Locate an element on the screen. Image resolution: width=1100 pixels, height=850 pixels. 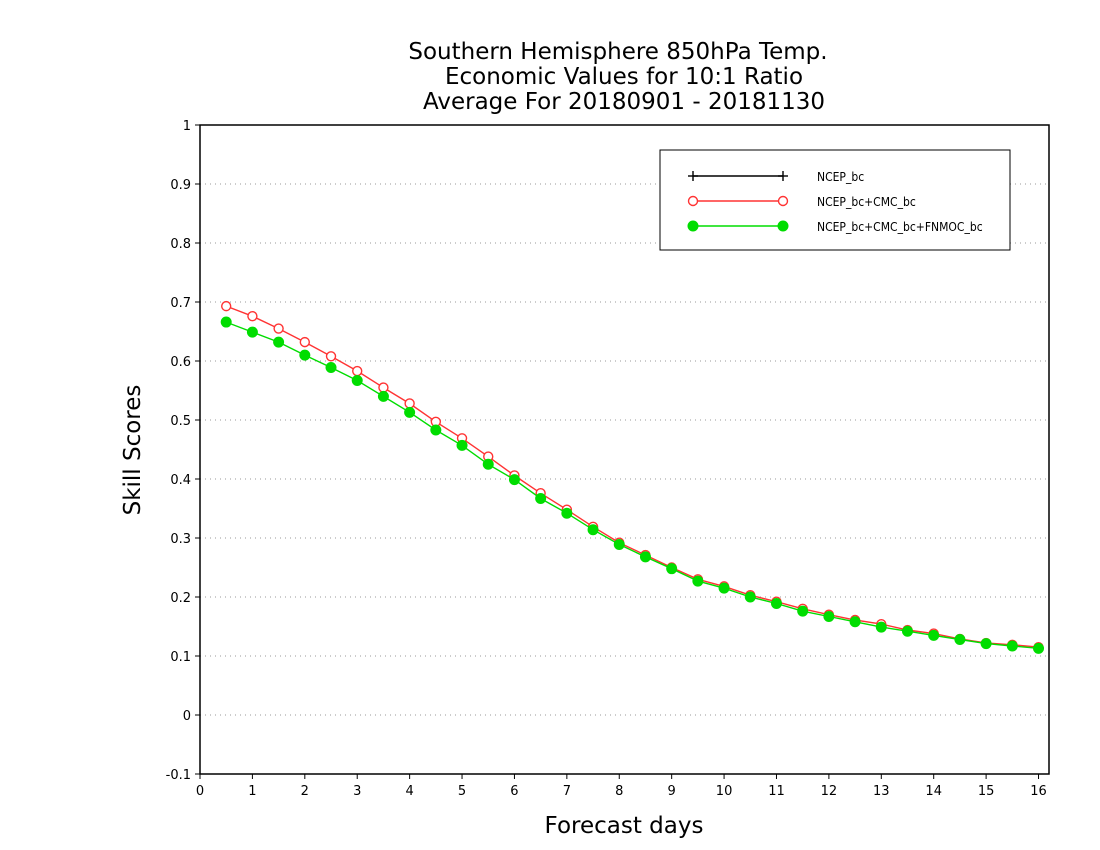
x-tick-label: 10 is located at coordinates (724, 791).